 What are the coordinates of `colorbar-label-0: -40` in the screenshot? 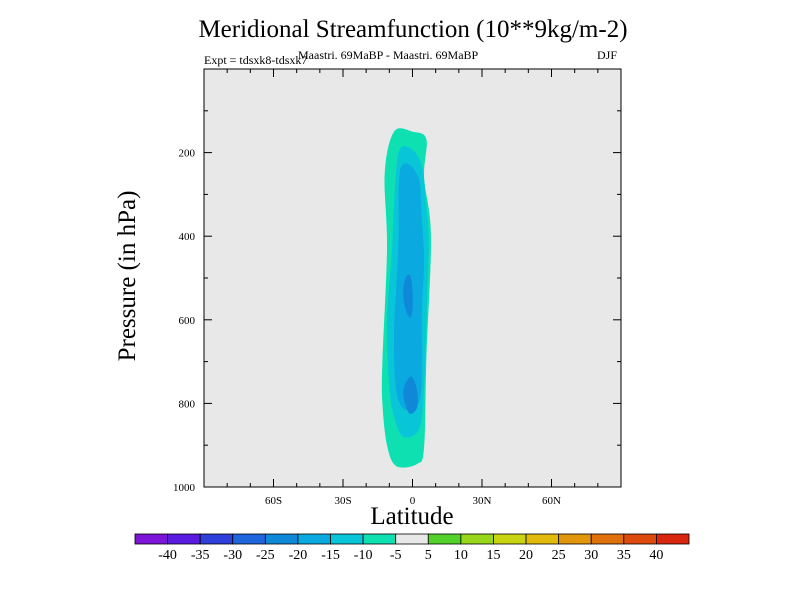 It's located at (167, 555).